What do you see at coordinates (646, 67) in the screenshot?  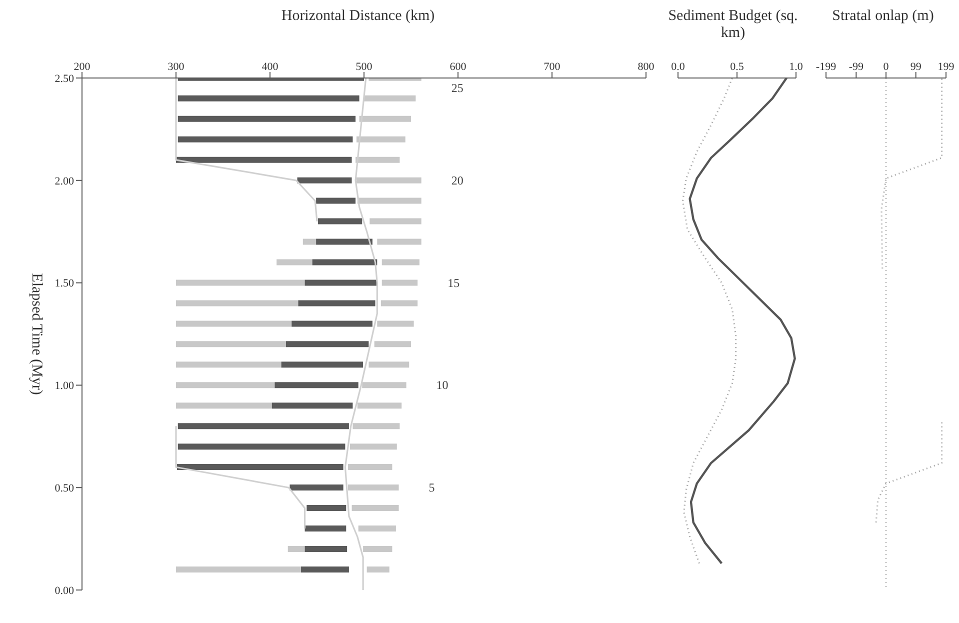 I see `x-tick-label: 800` at bounding box center [646, 67].